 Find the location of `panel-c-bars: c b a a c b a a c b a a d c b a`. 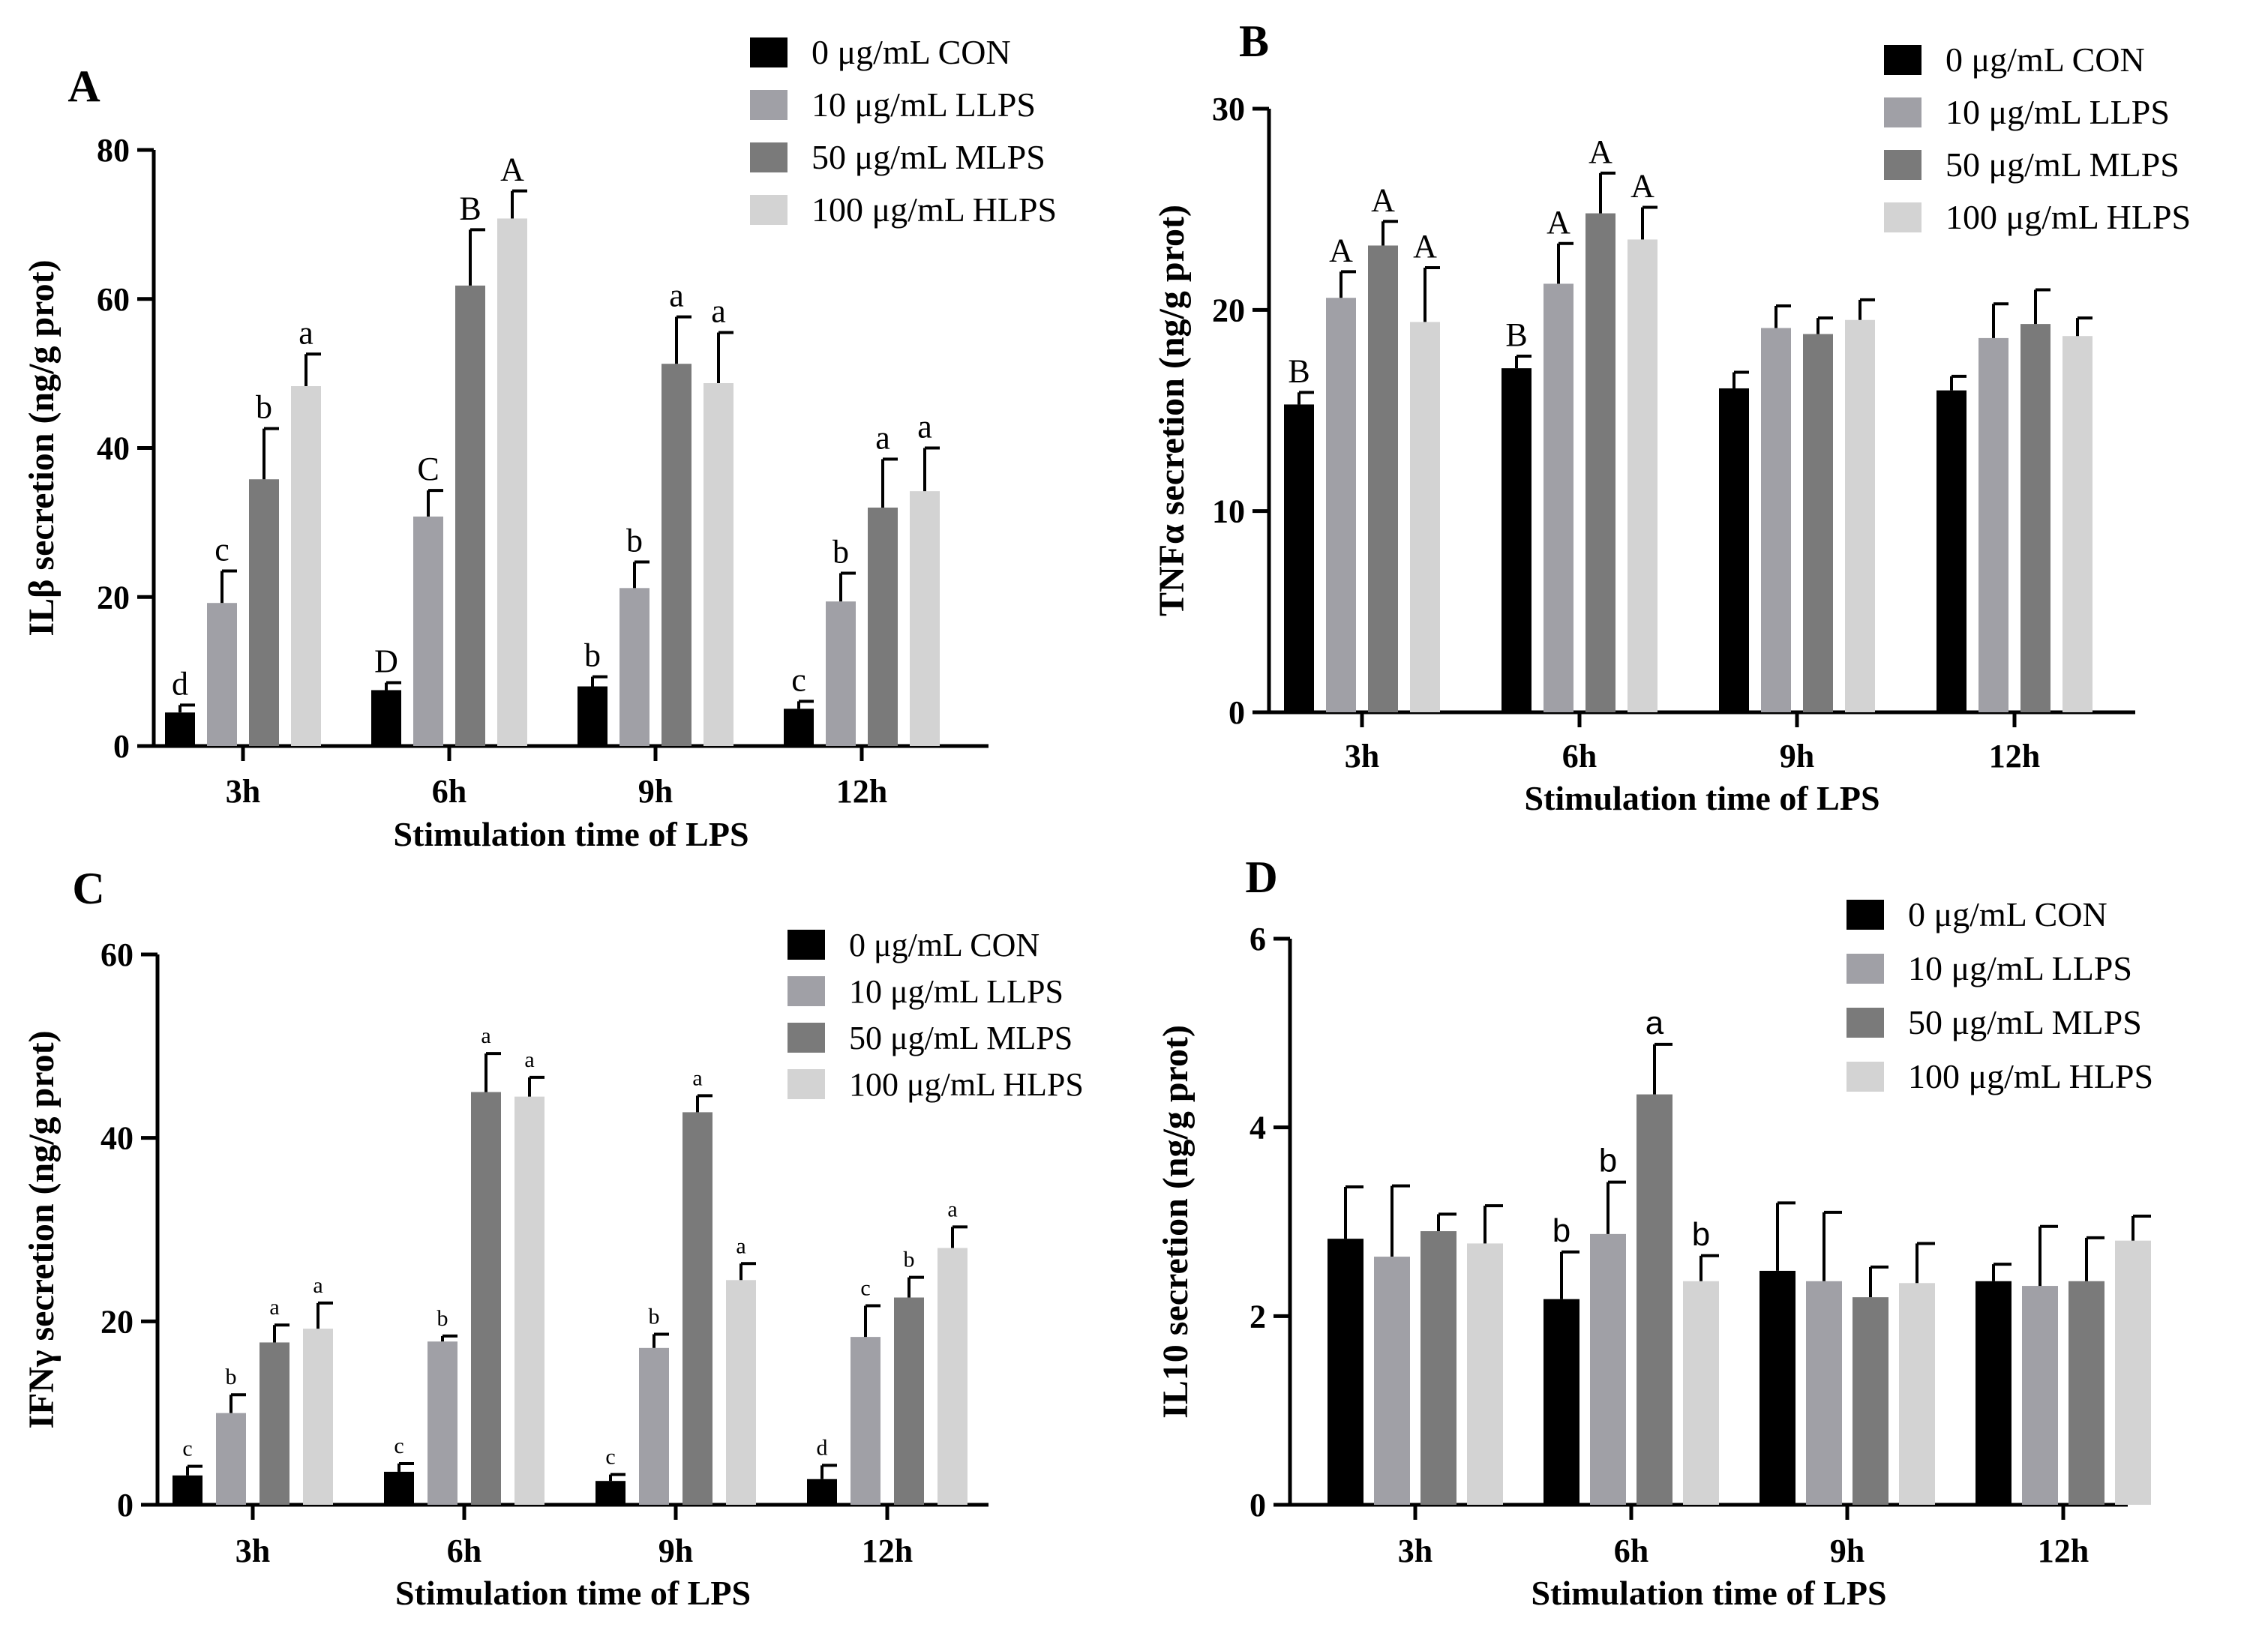

panel-c-bars: c b a a c b a a c b a a d c b a is located at coordinates (570, 1264).